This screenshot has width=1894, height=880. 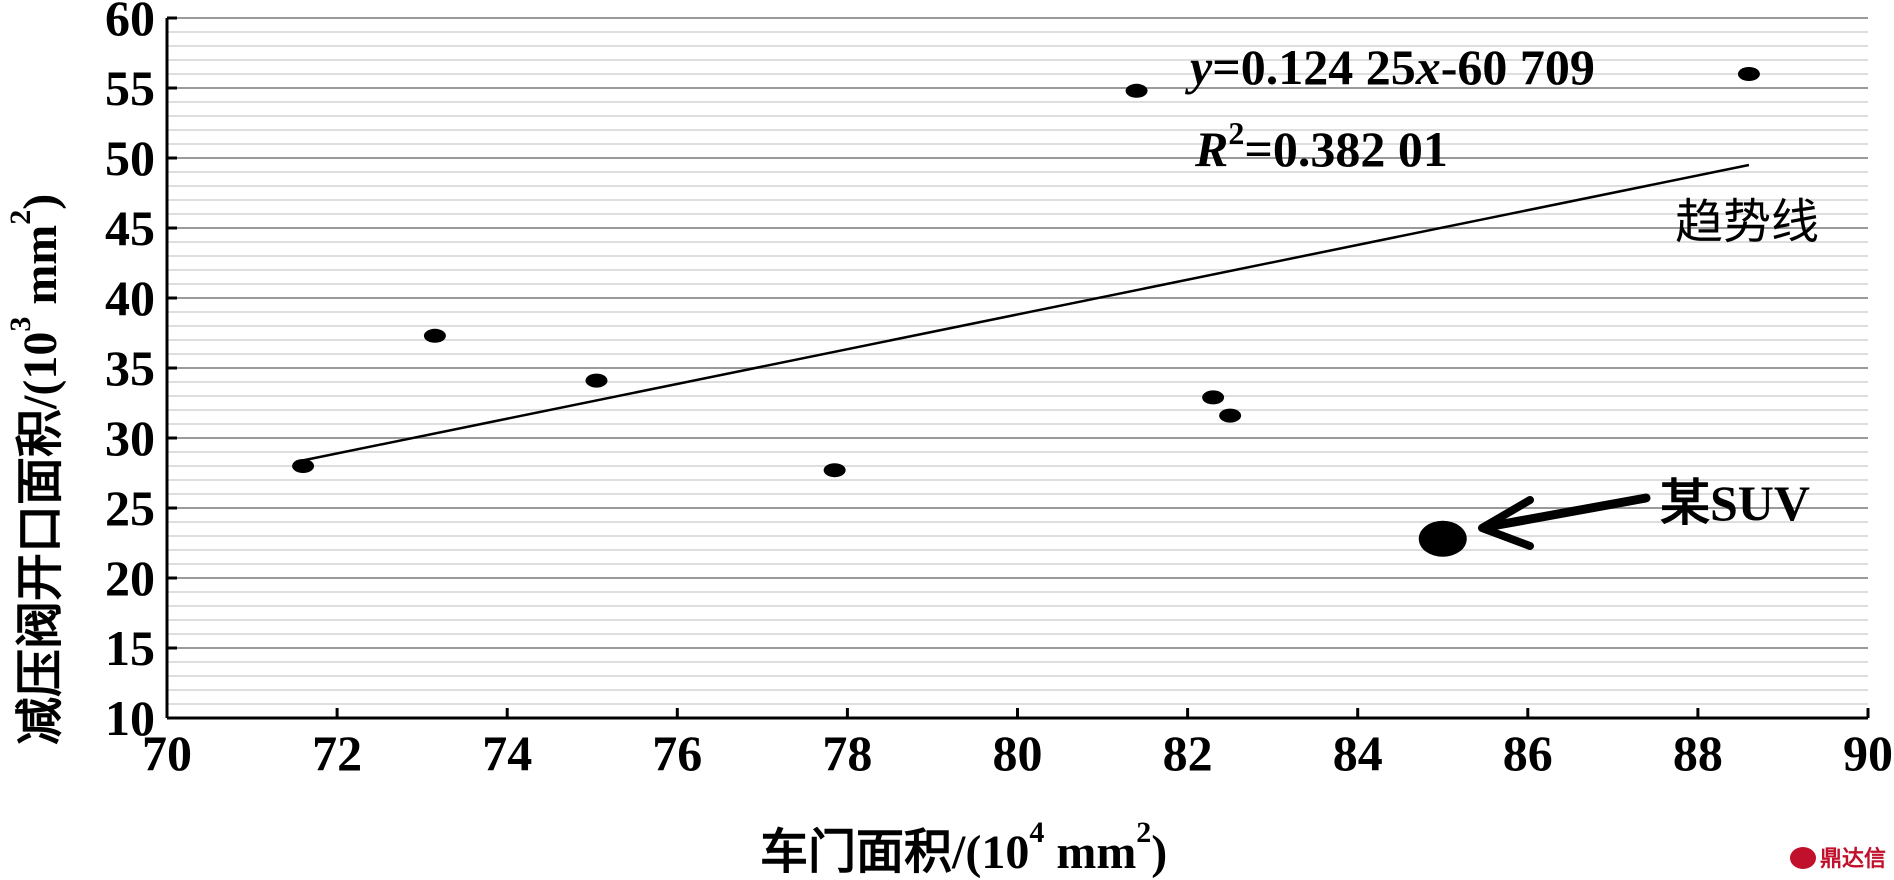 I want to click on r2-R: R, so click(x=1211, y=149).